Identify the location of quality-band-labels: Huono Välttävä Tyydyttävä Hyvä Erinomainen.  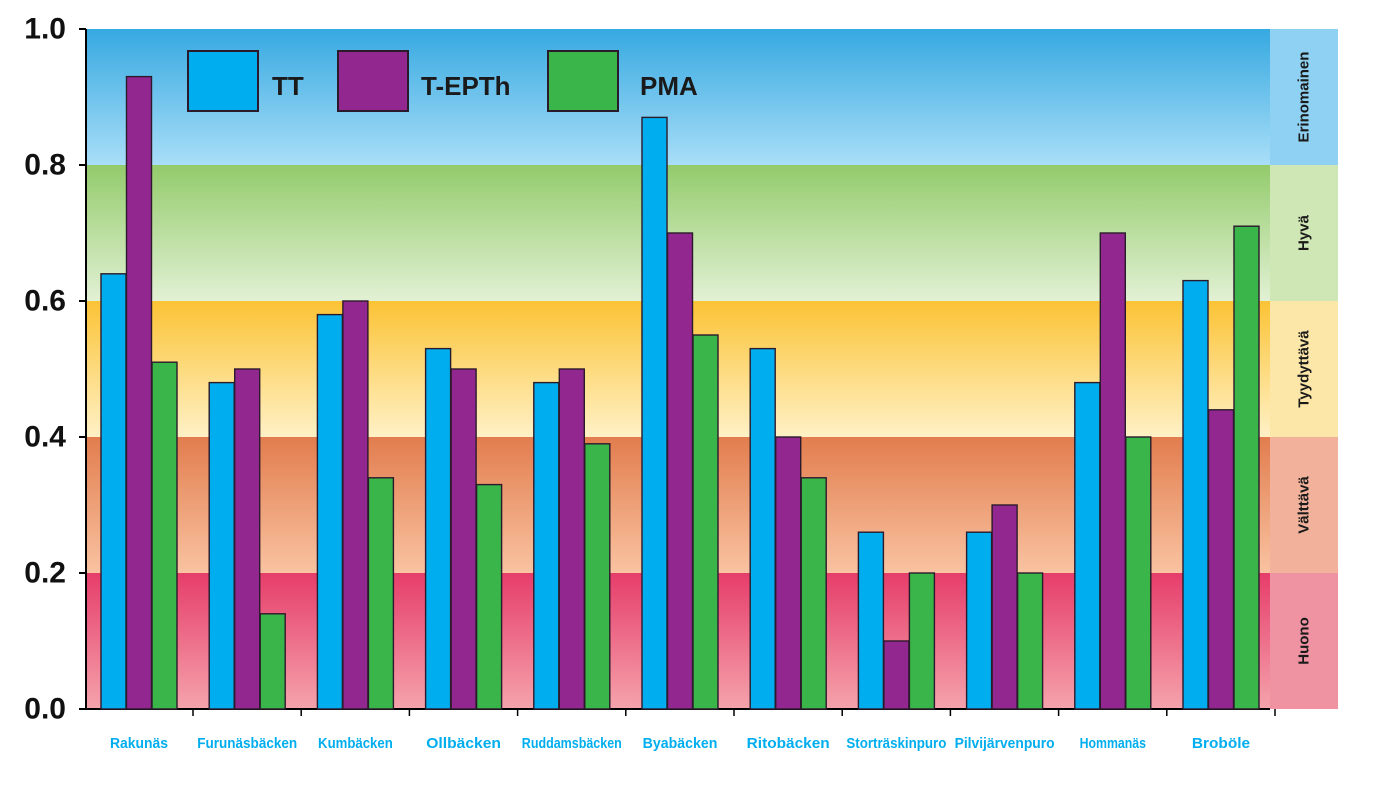
(1304, 358).